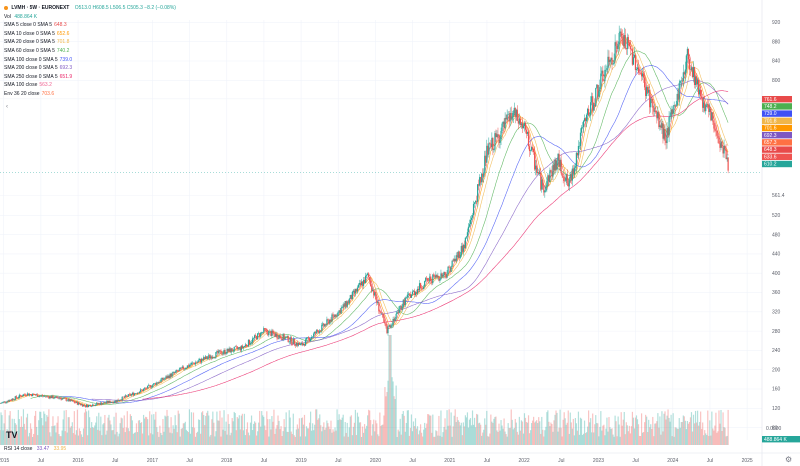 Image resolution: width=800 pixels, height=466 pixels. I want to click on settings-gear-icon: ⚙, so click(789, 459).